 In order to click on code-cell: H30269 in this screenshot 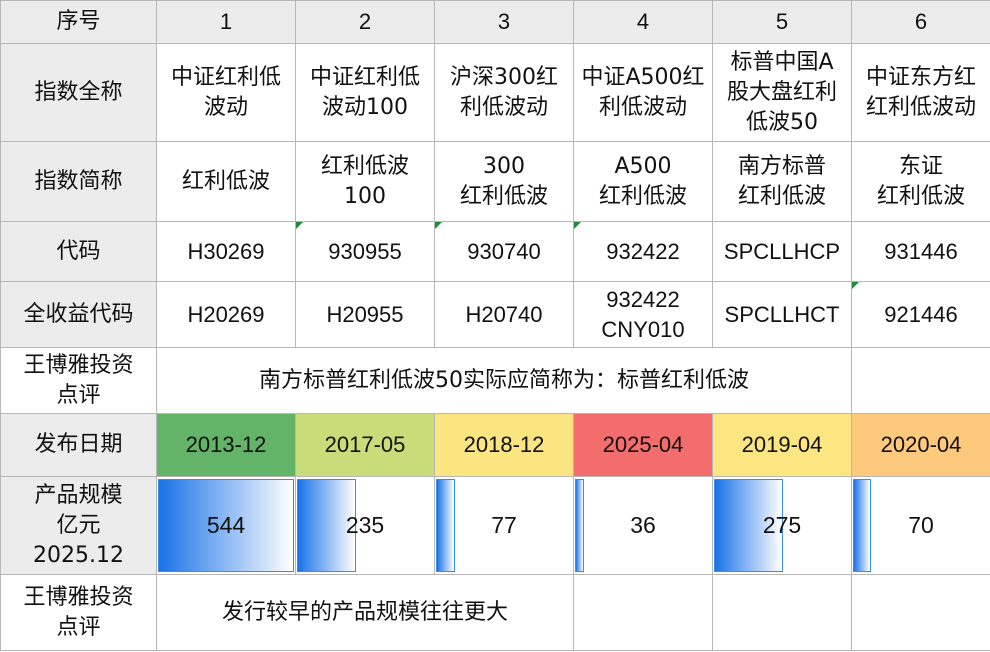, I will do `click(226, 251)`.